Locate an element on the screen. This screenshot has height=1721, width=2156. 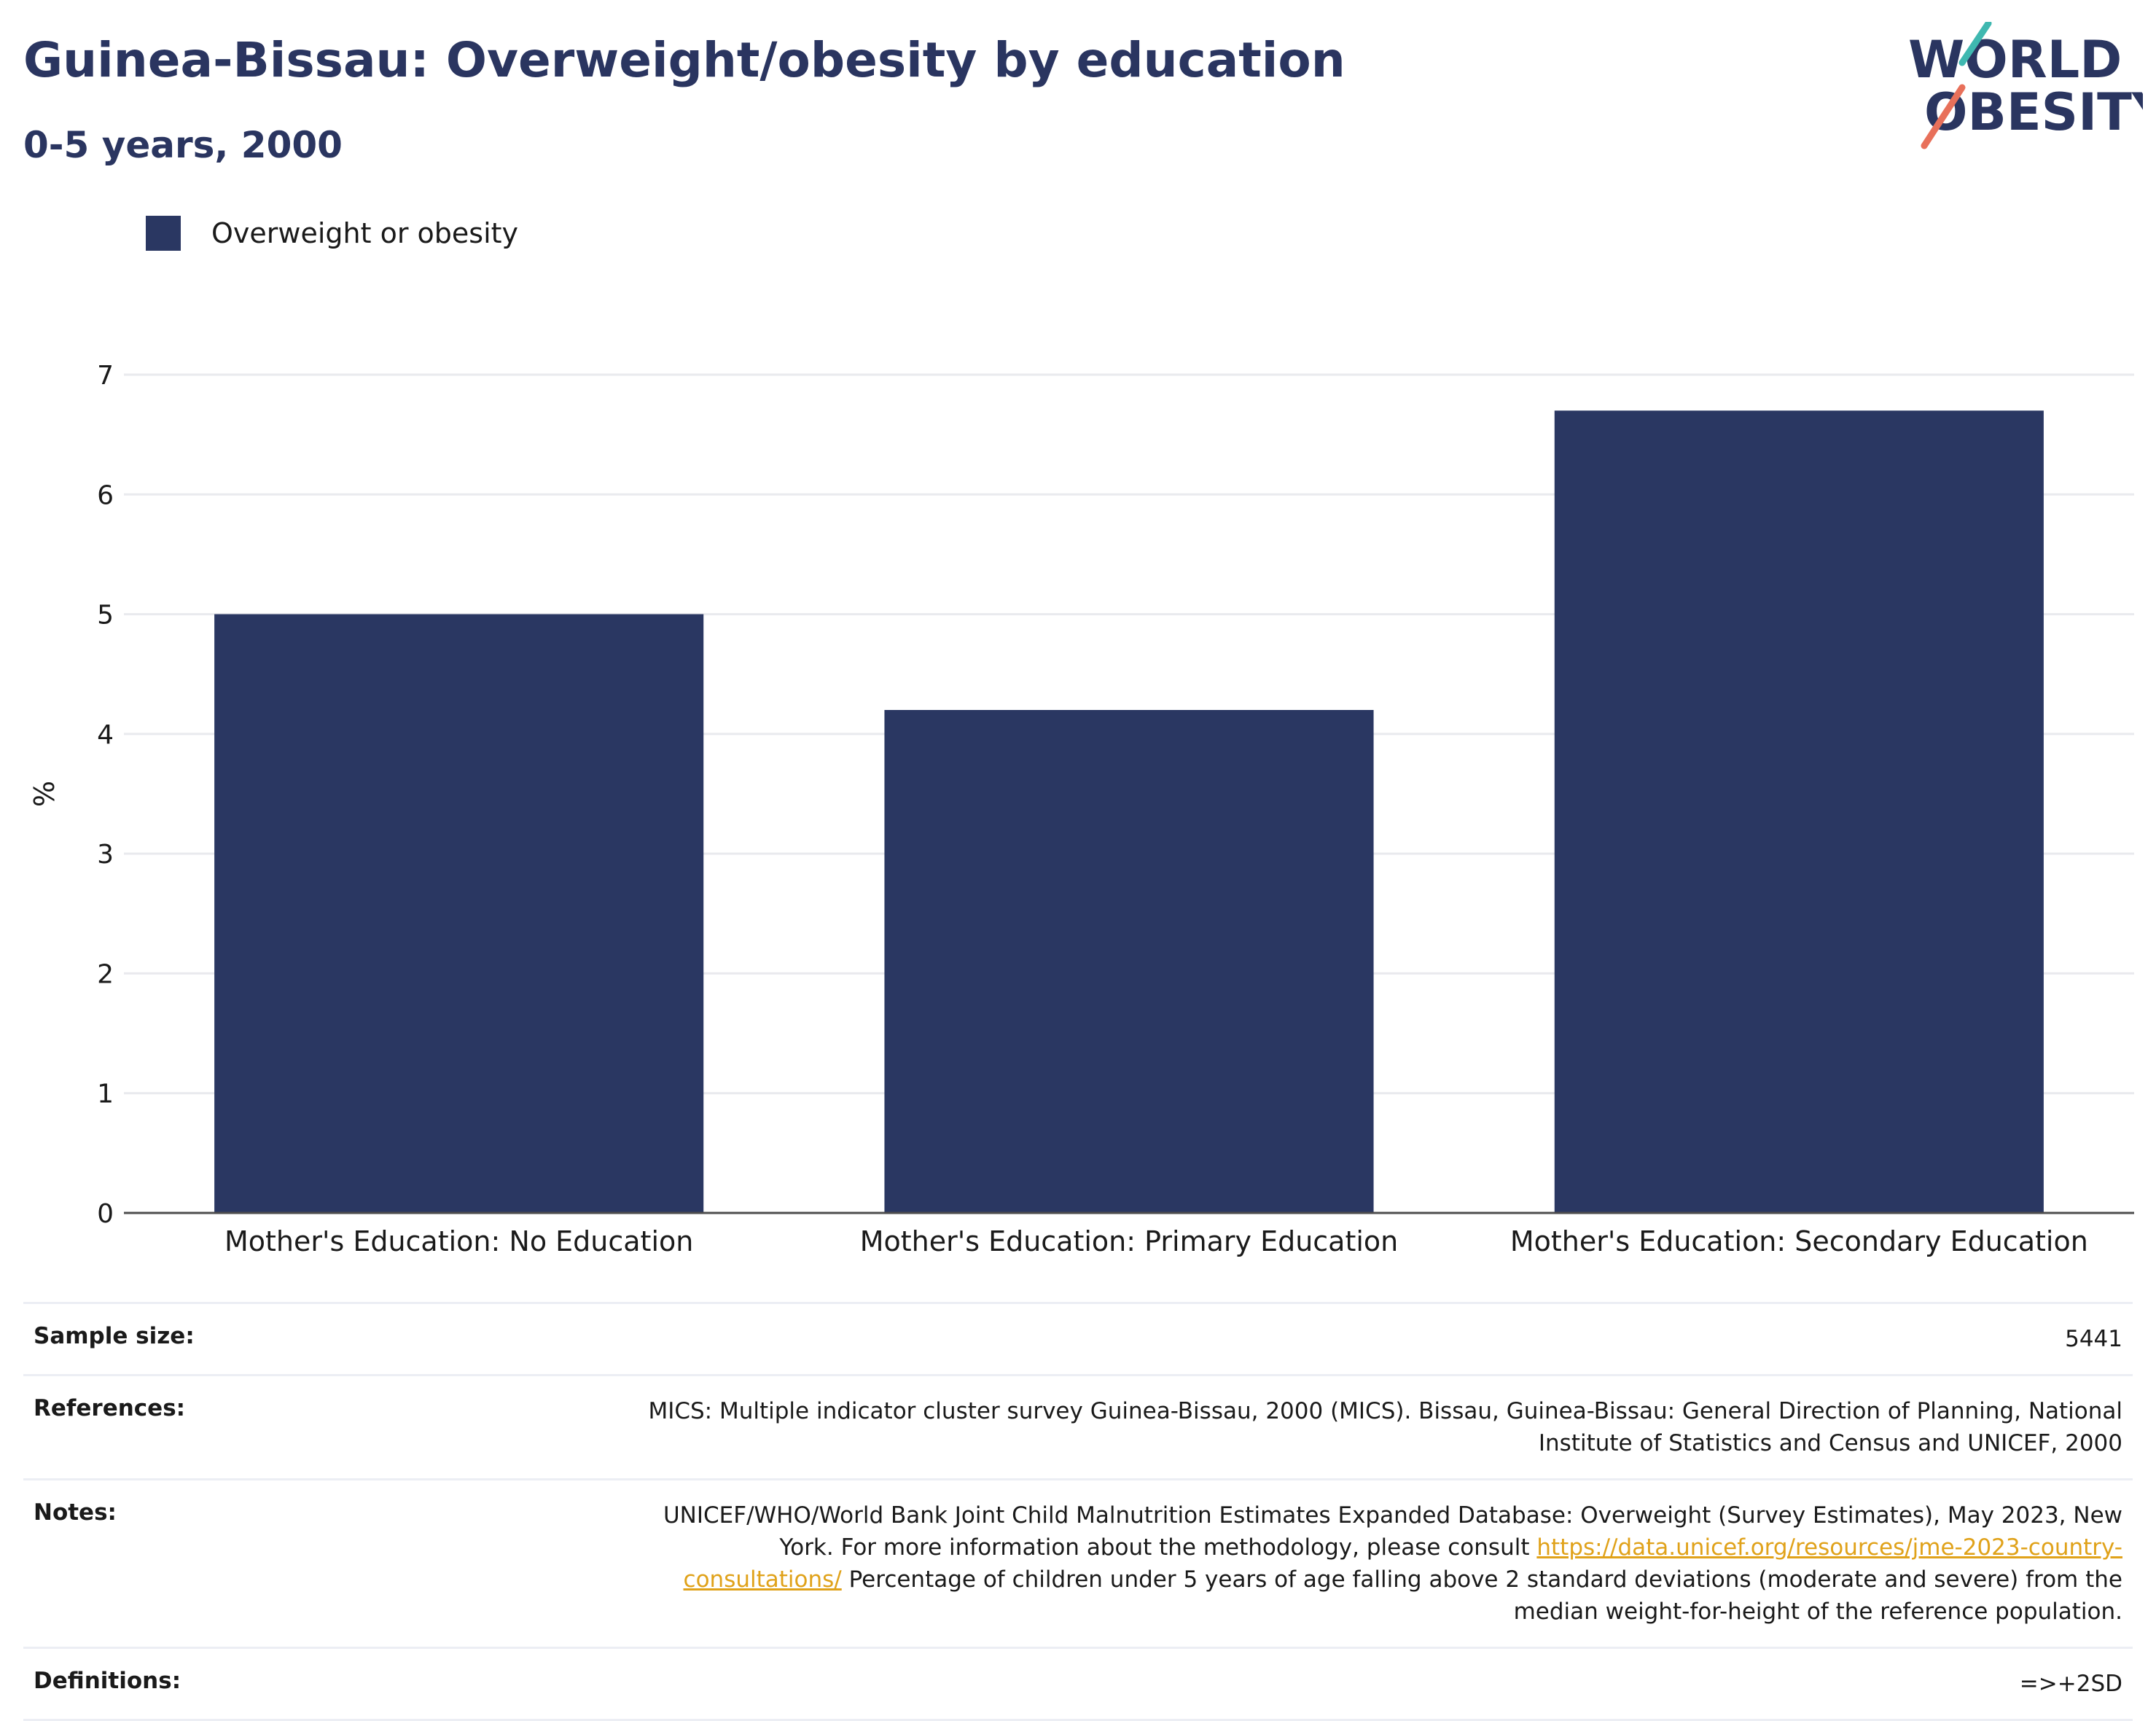
sample-size-value: 5441 is located at coordinates (2093, 1339).